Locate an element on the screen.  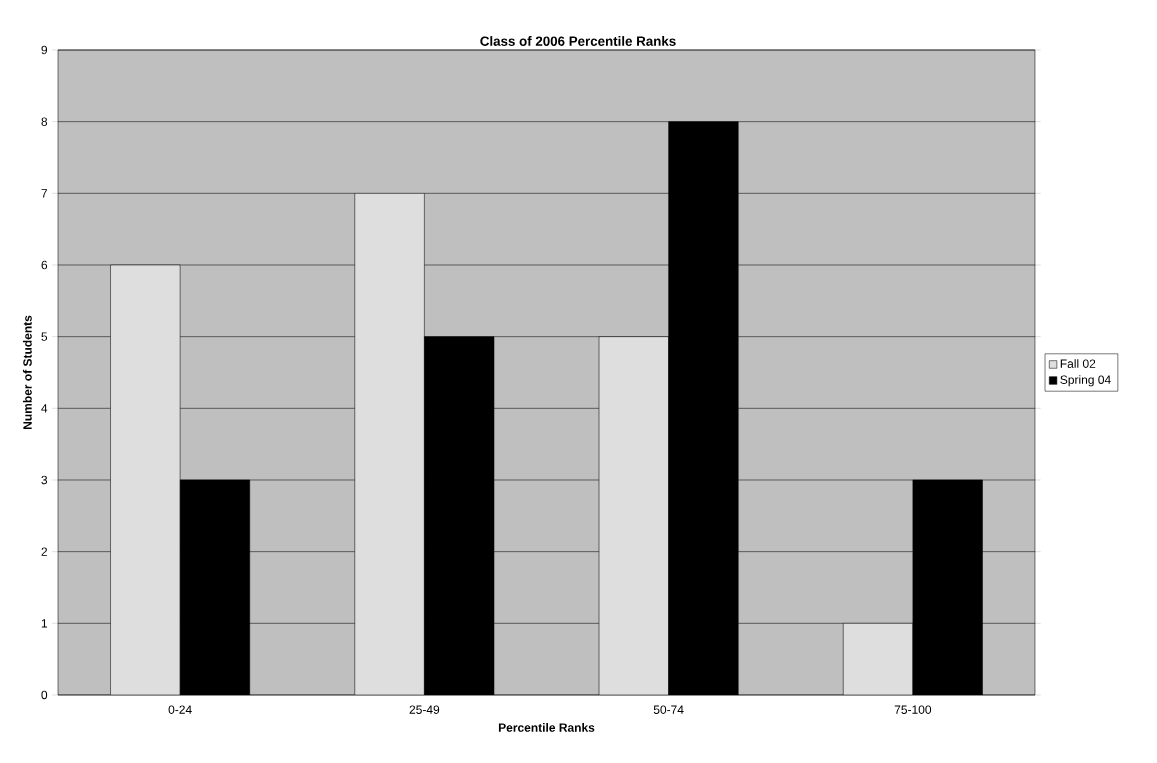
y-tick-label: 0 is located at coordinates (44, 695).